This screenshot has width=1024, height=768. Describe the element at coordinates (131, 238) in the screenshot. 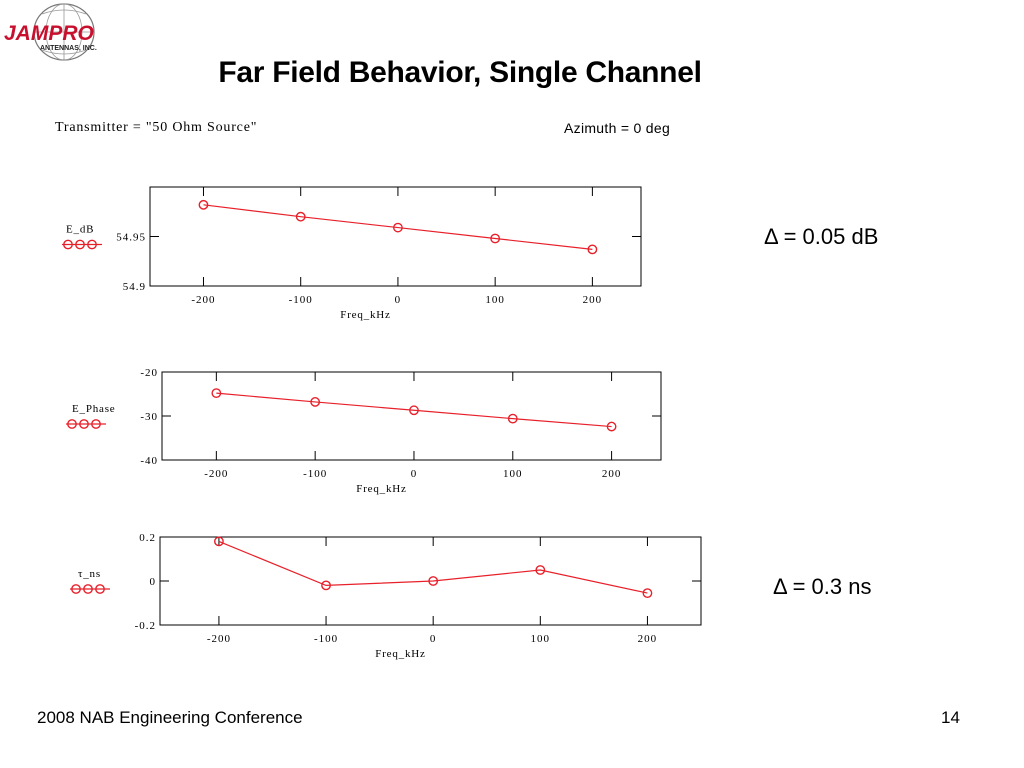

I see `y-tick-label: 54.95` at that location.